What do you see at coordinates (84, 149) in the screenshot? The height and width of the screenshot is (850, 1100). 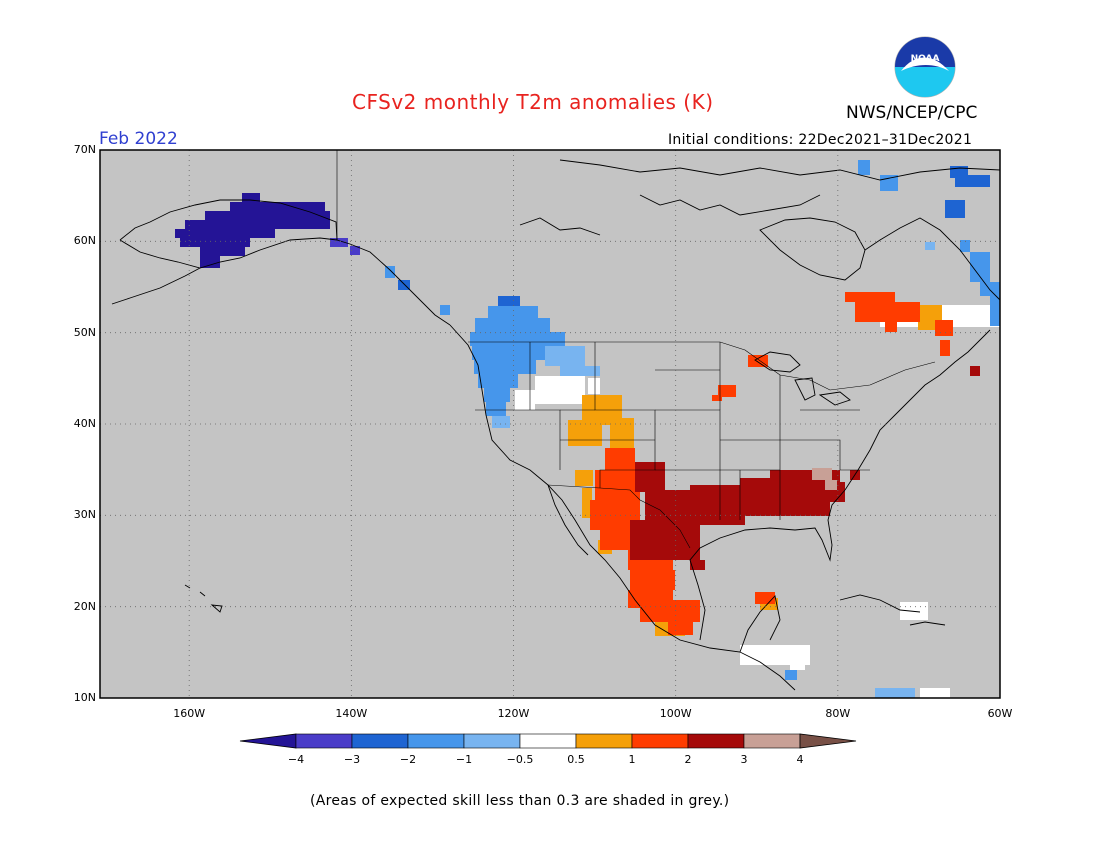 I see `lat-label: 70N` at bounding box center [84, 149].